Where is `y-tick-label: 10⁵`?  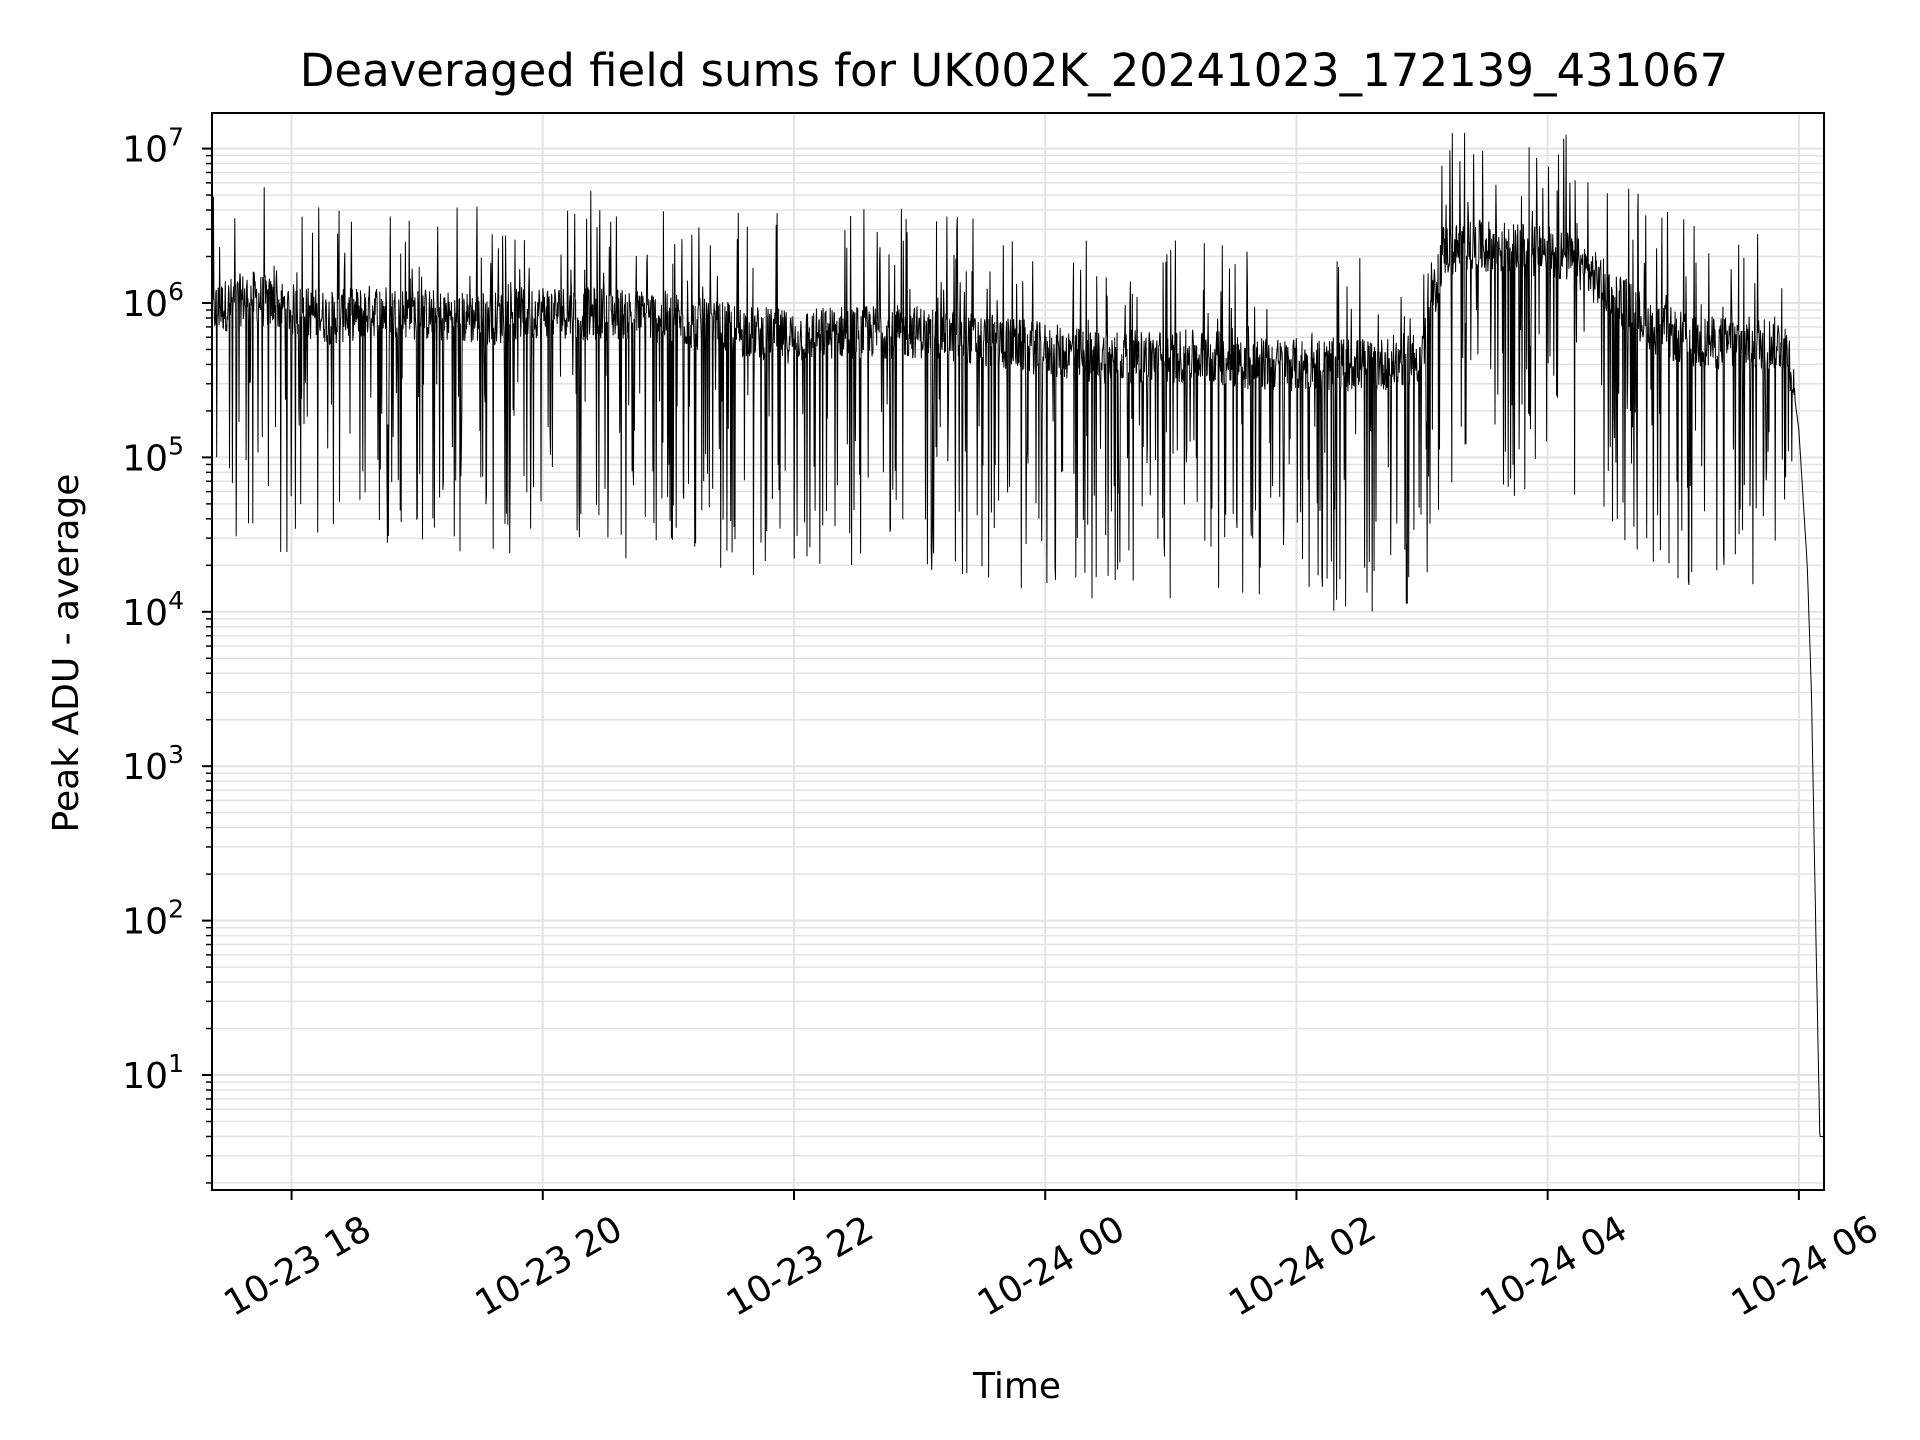
y-tick-label: 10⁵ is located at coordinates (153, 455).